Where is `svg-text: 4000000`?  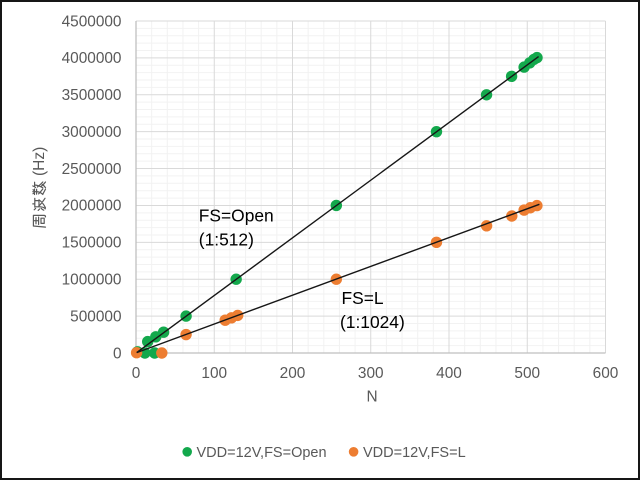
svg-text: 4000000 is located at coordinates (92, 58).